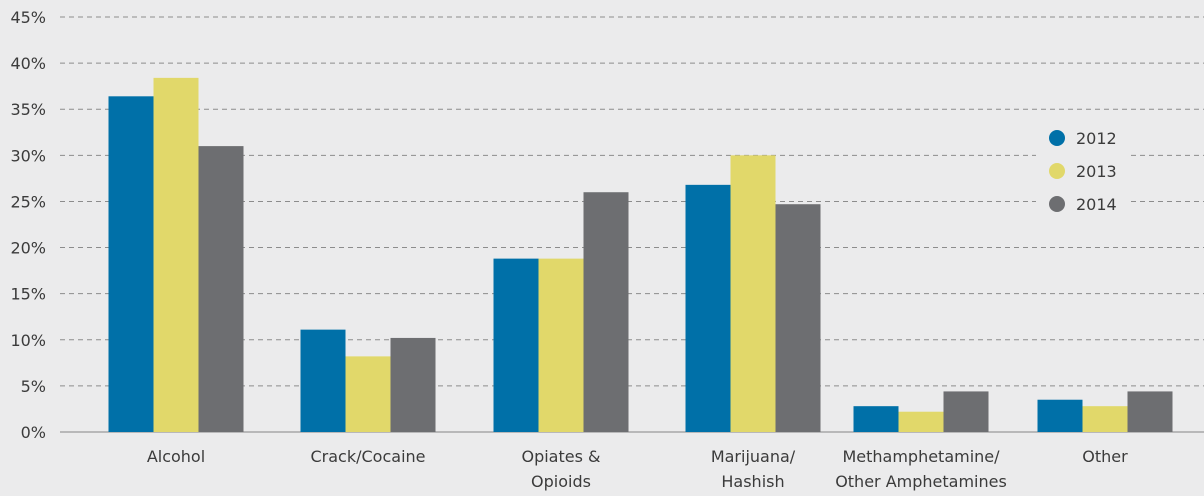  I want to click on x-tick-label: Crack/Cocaine, so click(368, 456).